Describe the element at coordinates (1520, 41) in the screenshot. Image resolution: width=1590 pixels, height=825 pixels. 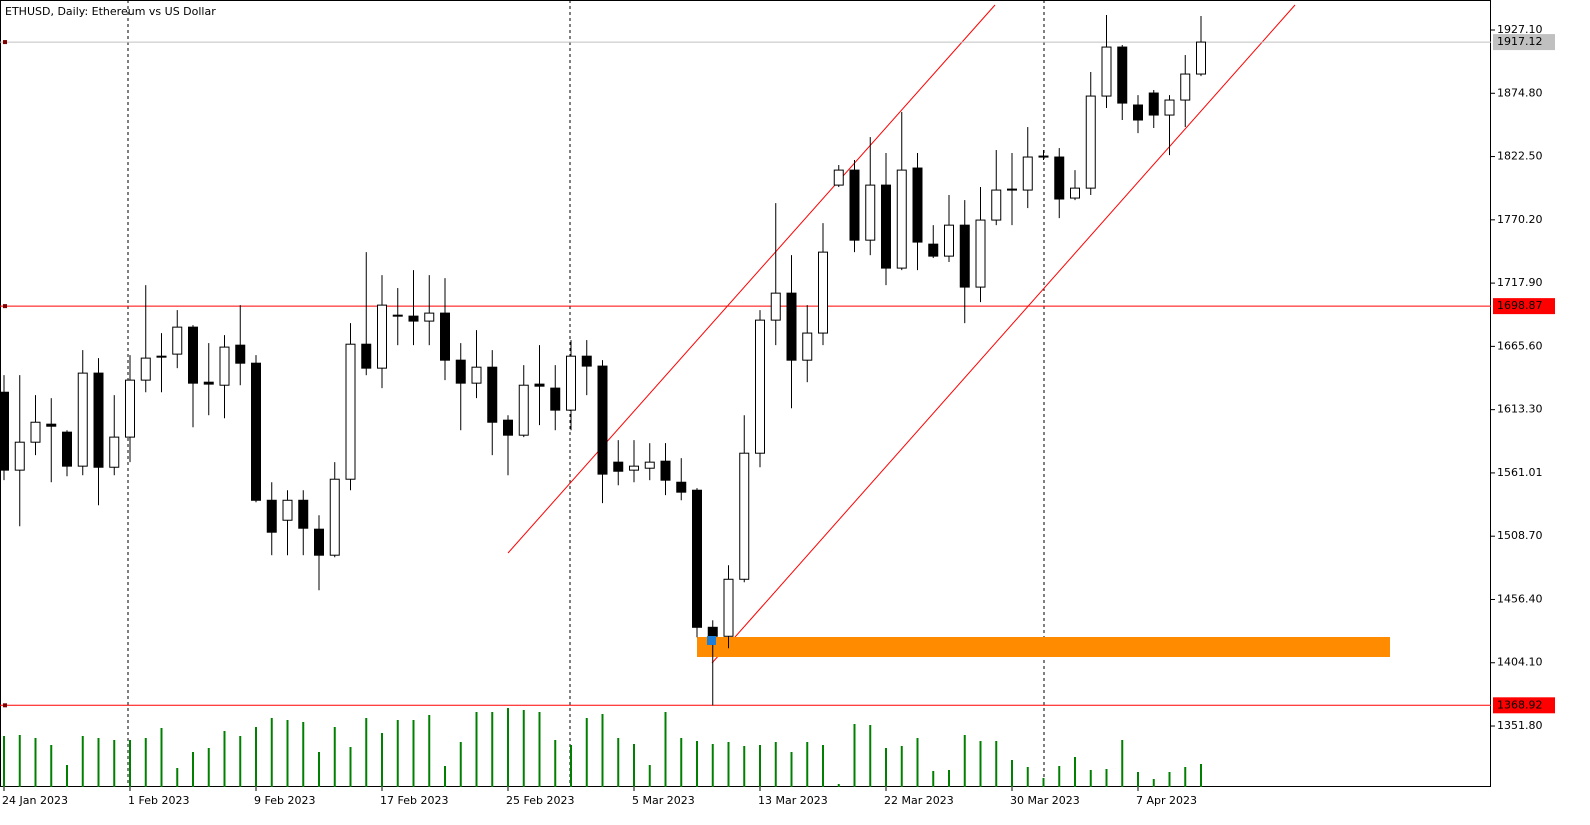
I see `price-level-label: 1917.12` at that location.